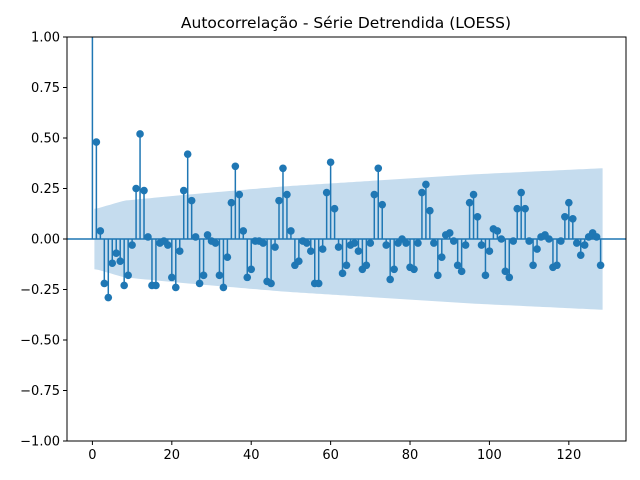 This screenshot has height=480, width=640. I want to click on y-tick-label: −0.50, so click(40, 341).